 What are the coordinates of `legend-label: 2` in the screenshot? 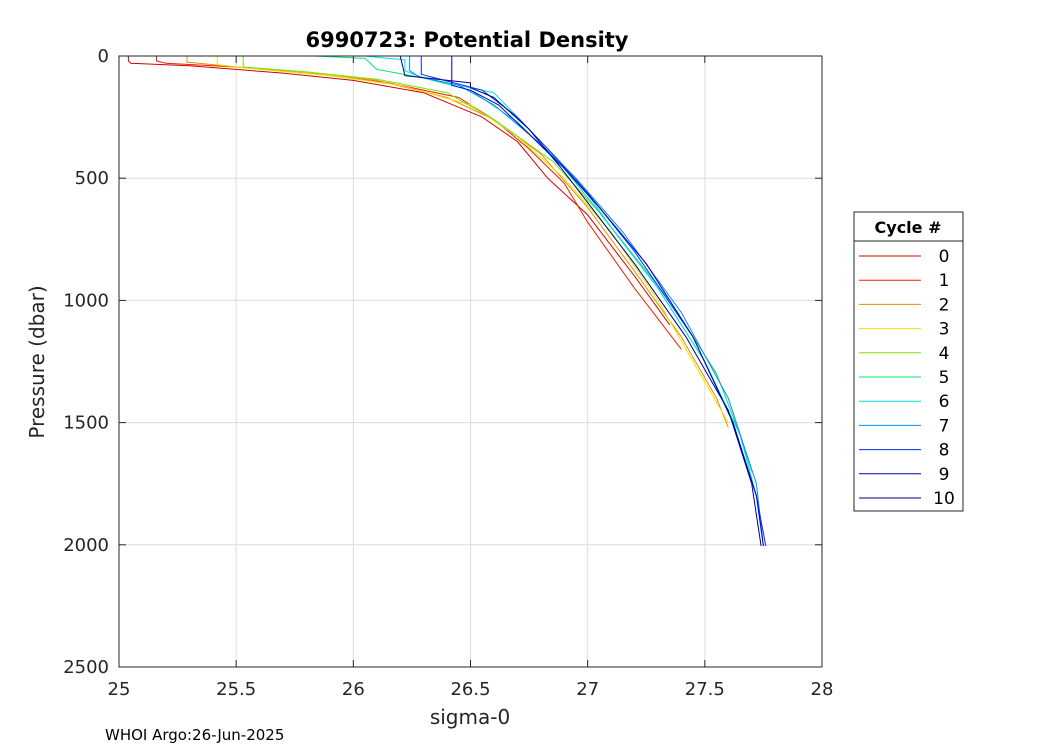 It's located at (944, 305).